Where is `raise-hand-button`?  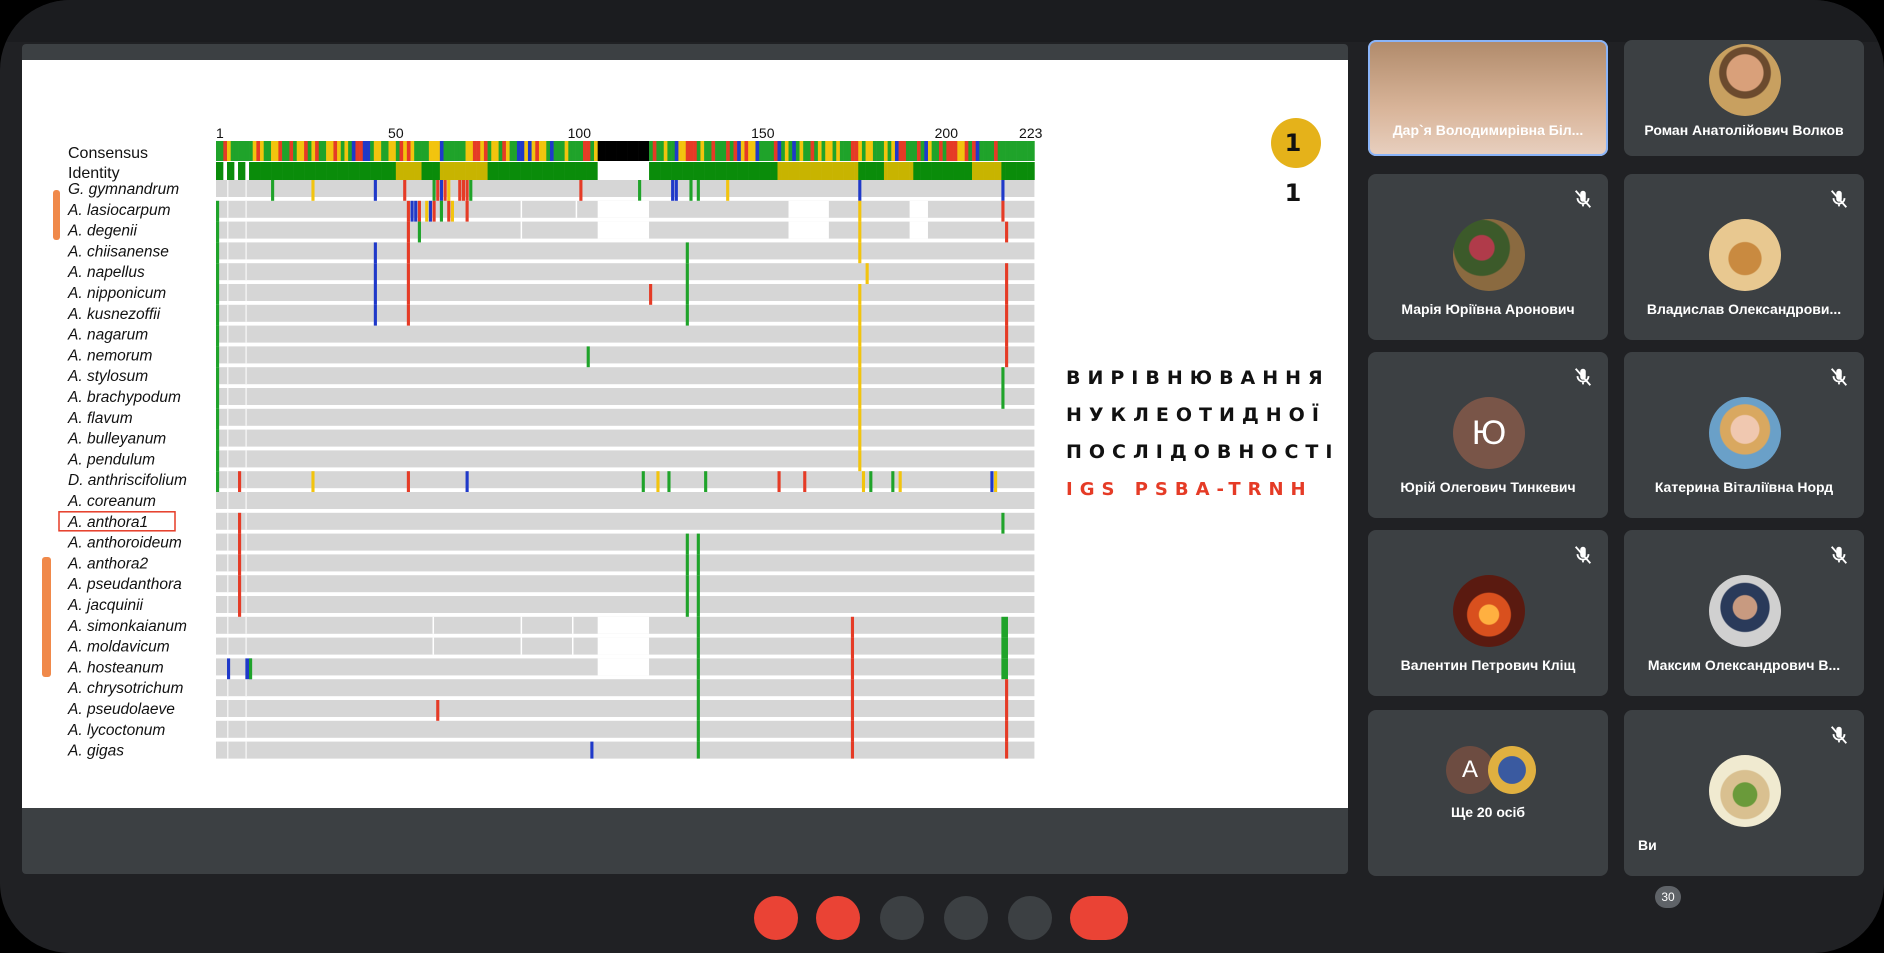 raise-hand-button is located at coordinates (966, 918).